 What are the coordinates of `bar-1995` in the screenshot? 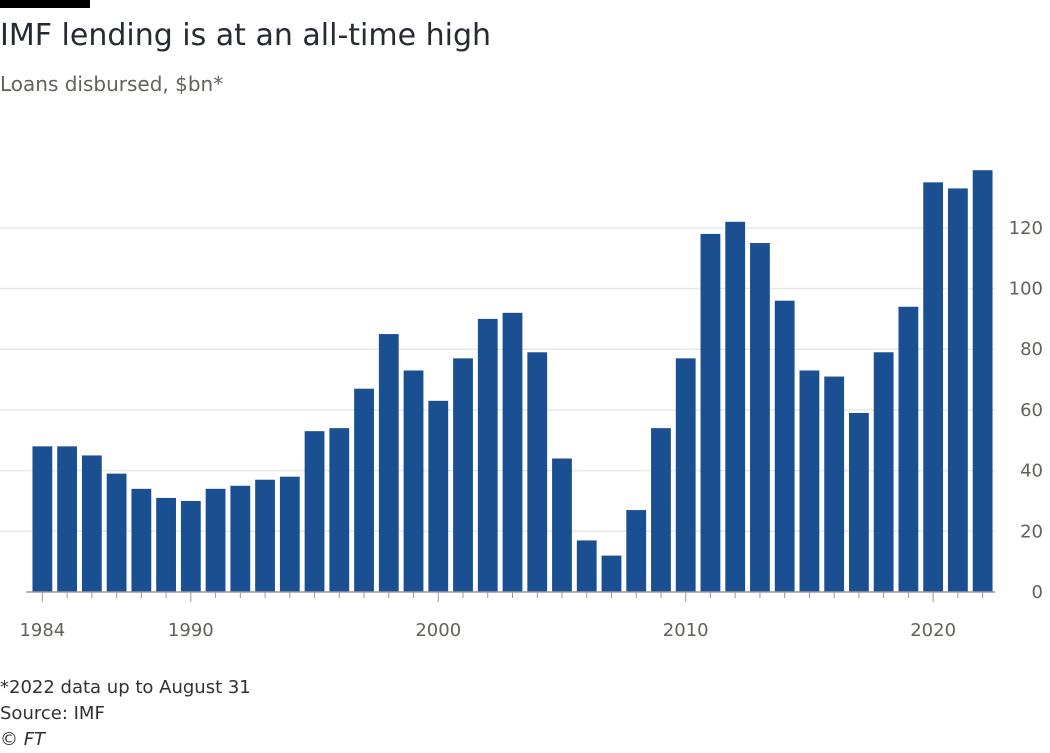 It's located at (314, 511).